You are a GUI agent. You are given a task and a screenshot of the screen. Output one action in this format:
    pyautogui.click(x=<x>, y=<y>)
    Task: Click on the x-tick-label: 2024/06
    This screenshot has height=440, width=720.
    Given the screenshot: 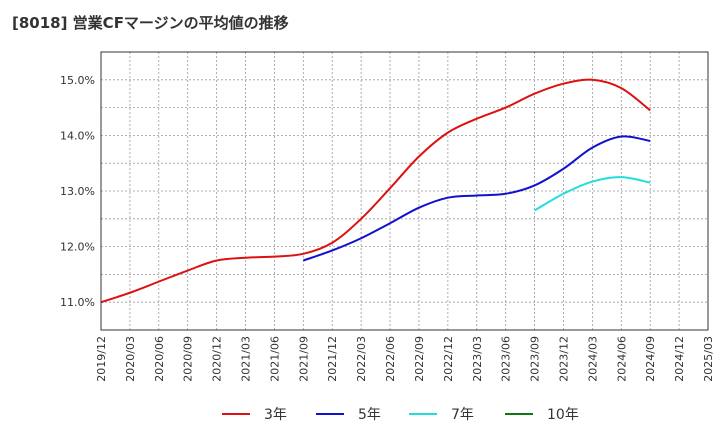 What is the action you would take?
    pyautogui.click(x=621, y=359)
    